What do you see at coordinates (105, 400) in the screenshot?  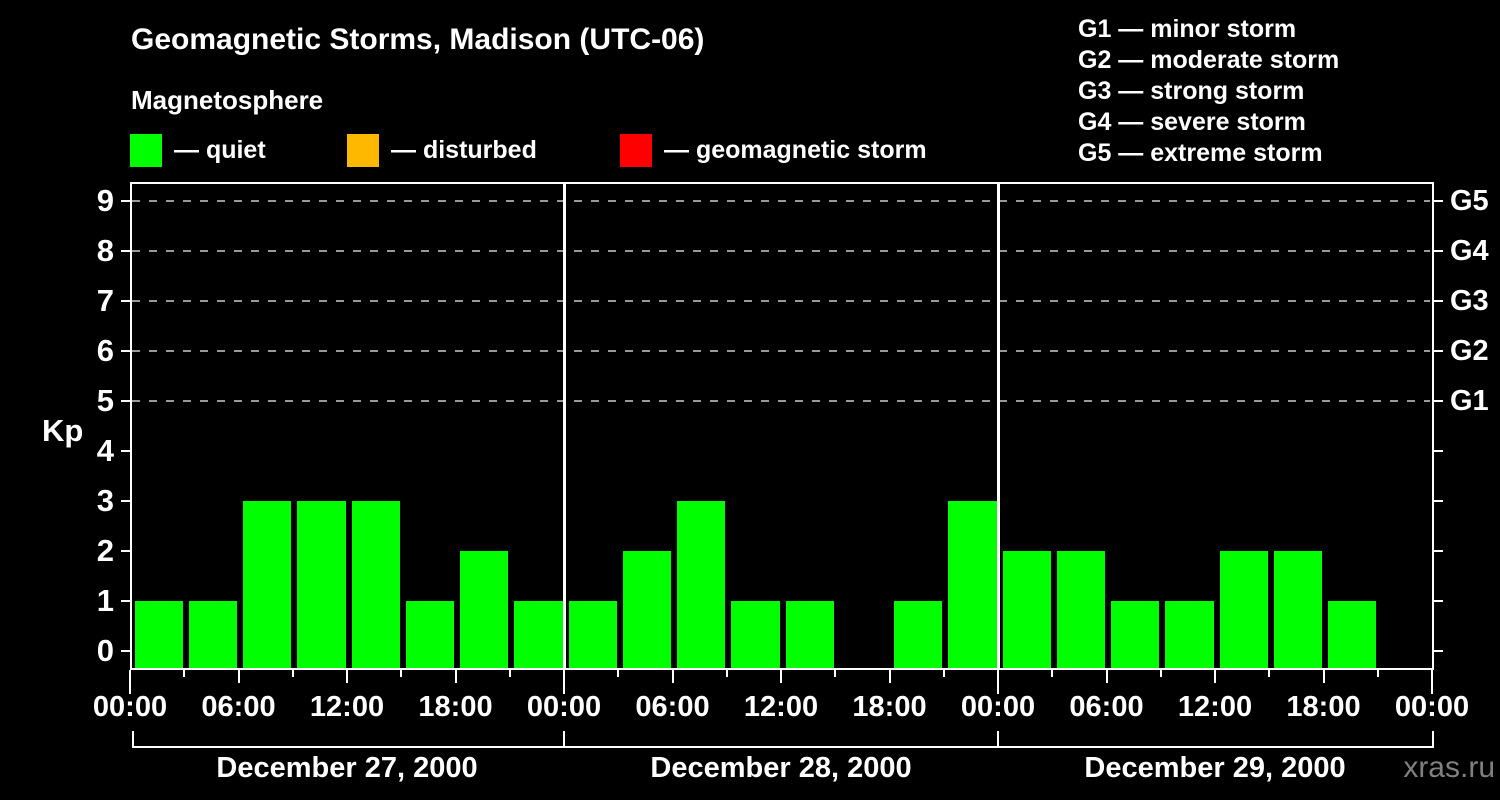 I see `y-tick-label: 5` at bounding box center [105, 400].